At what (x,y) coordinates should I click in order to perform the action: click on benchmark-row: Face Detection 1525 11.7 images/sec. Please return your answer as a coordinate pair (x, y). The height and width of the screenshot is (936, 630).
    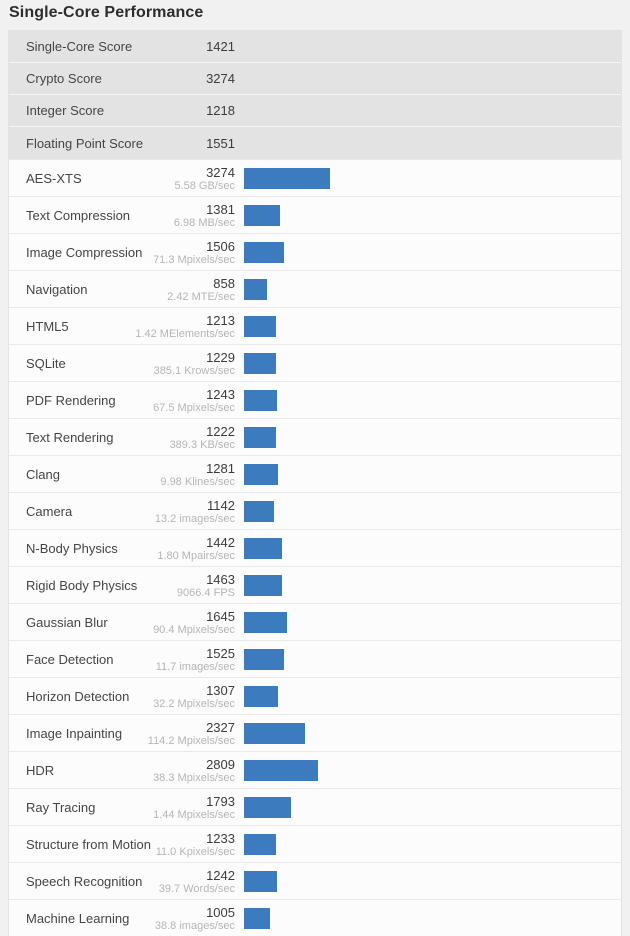
    Looking at the image, I should click on (315, 658).